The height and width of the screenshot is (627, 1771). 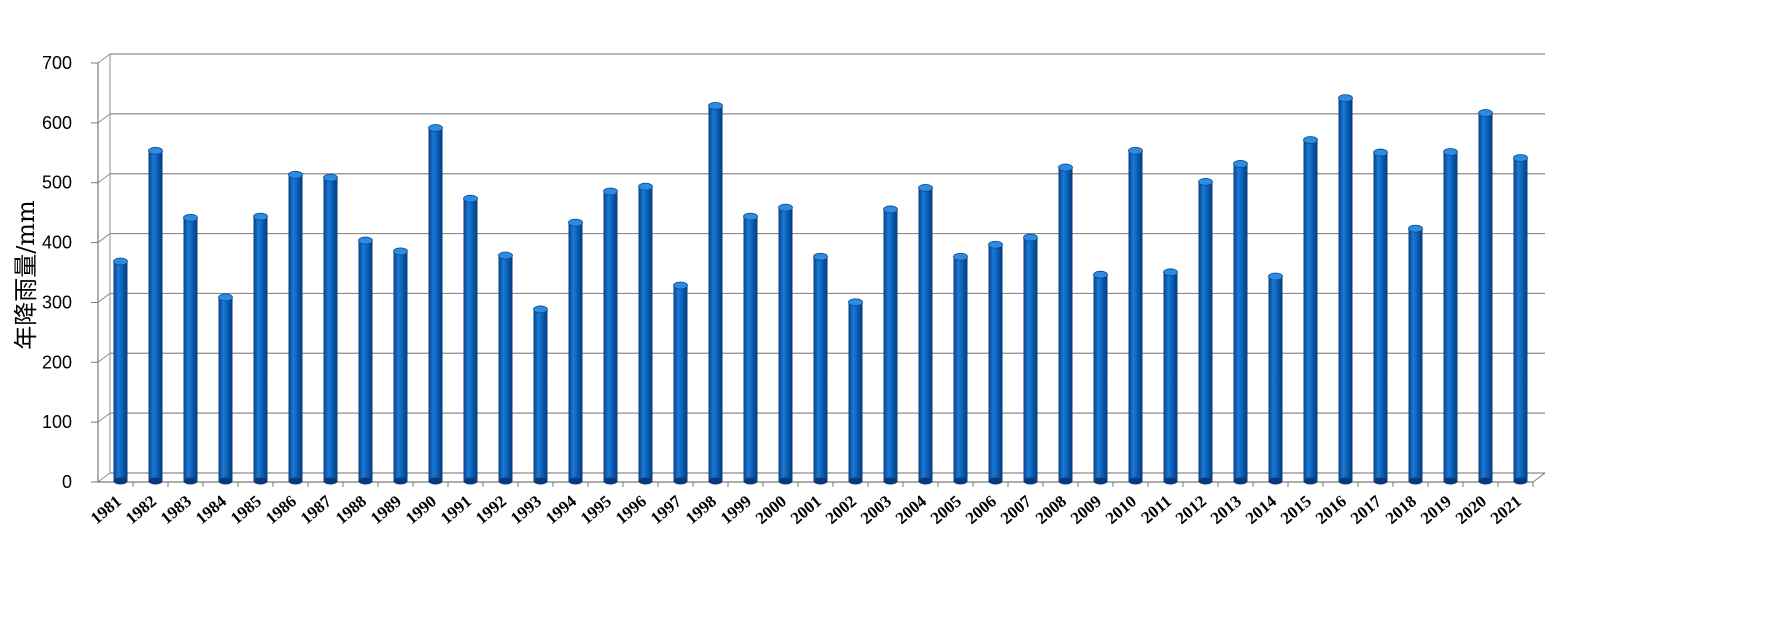 What do you see at coordinates (1086, 510) in the screenshot?
I see `x-tick-label: 2009` at bounding box center [1086, 510].